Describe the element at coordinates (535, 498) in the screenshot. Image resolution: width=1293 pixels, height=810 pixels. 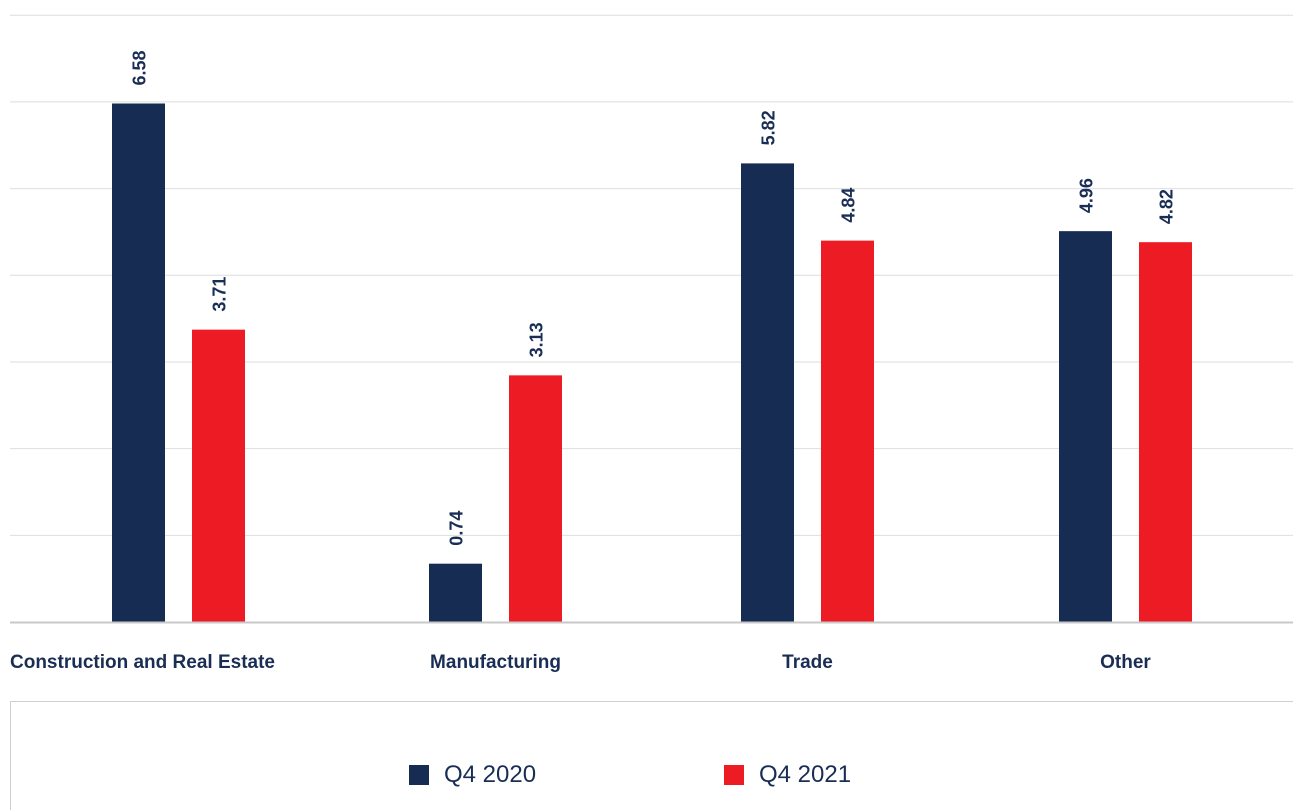
I see `bar-manufacturing-q4-2021` at that location.